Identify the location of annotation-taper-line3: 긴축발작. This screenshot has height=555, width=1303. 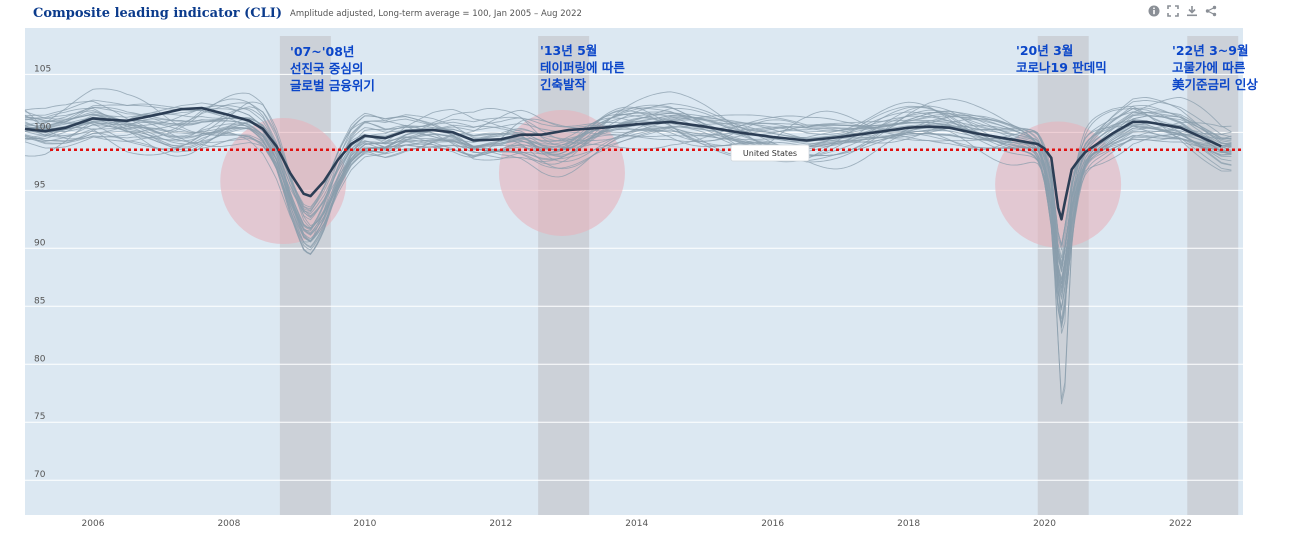
(563, 84).